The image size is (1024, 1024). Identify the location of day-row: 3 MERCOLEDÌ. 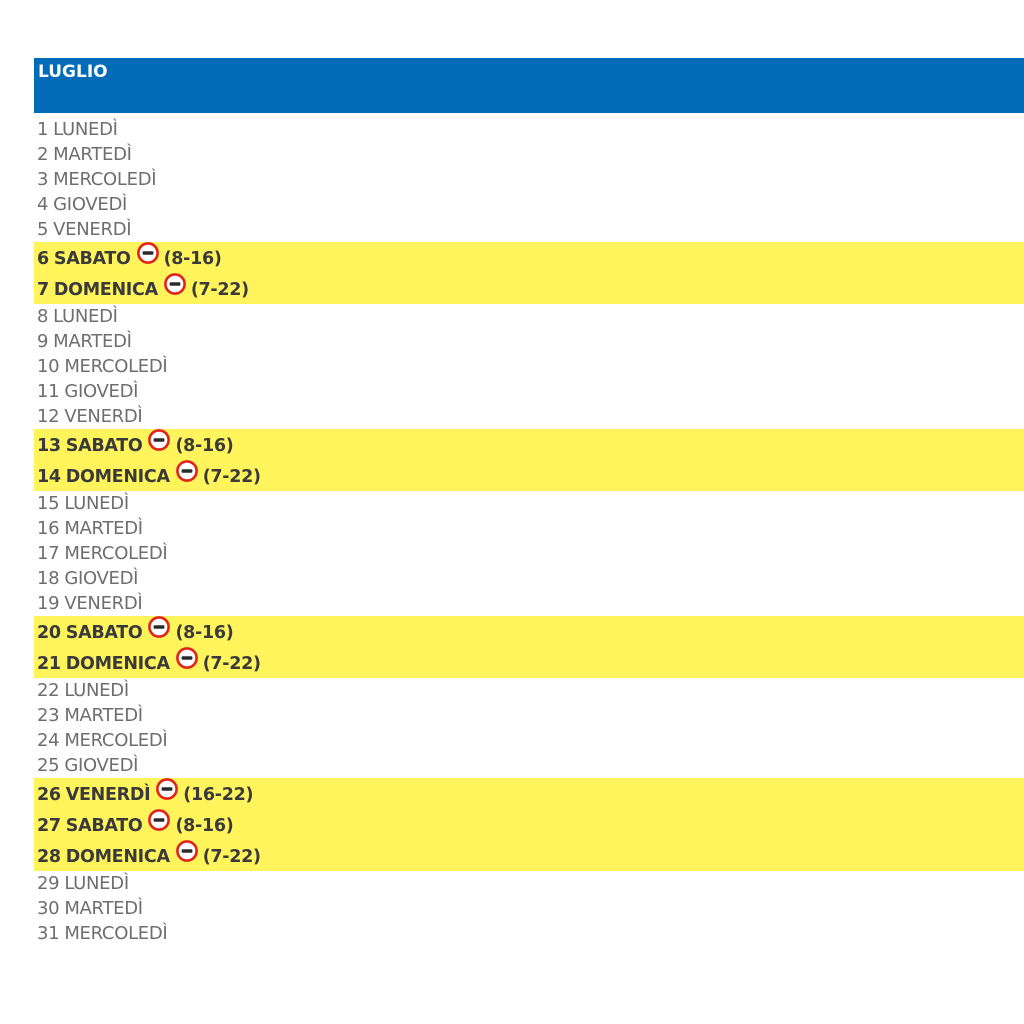
(529, 179).